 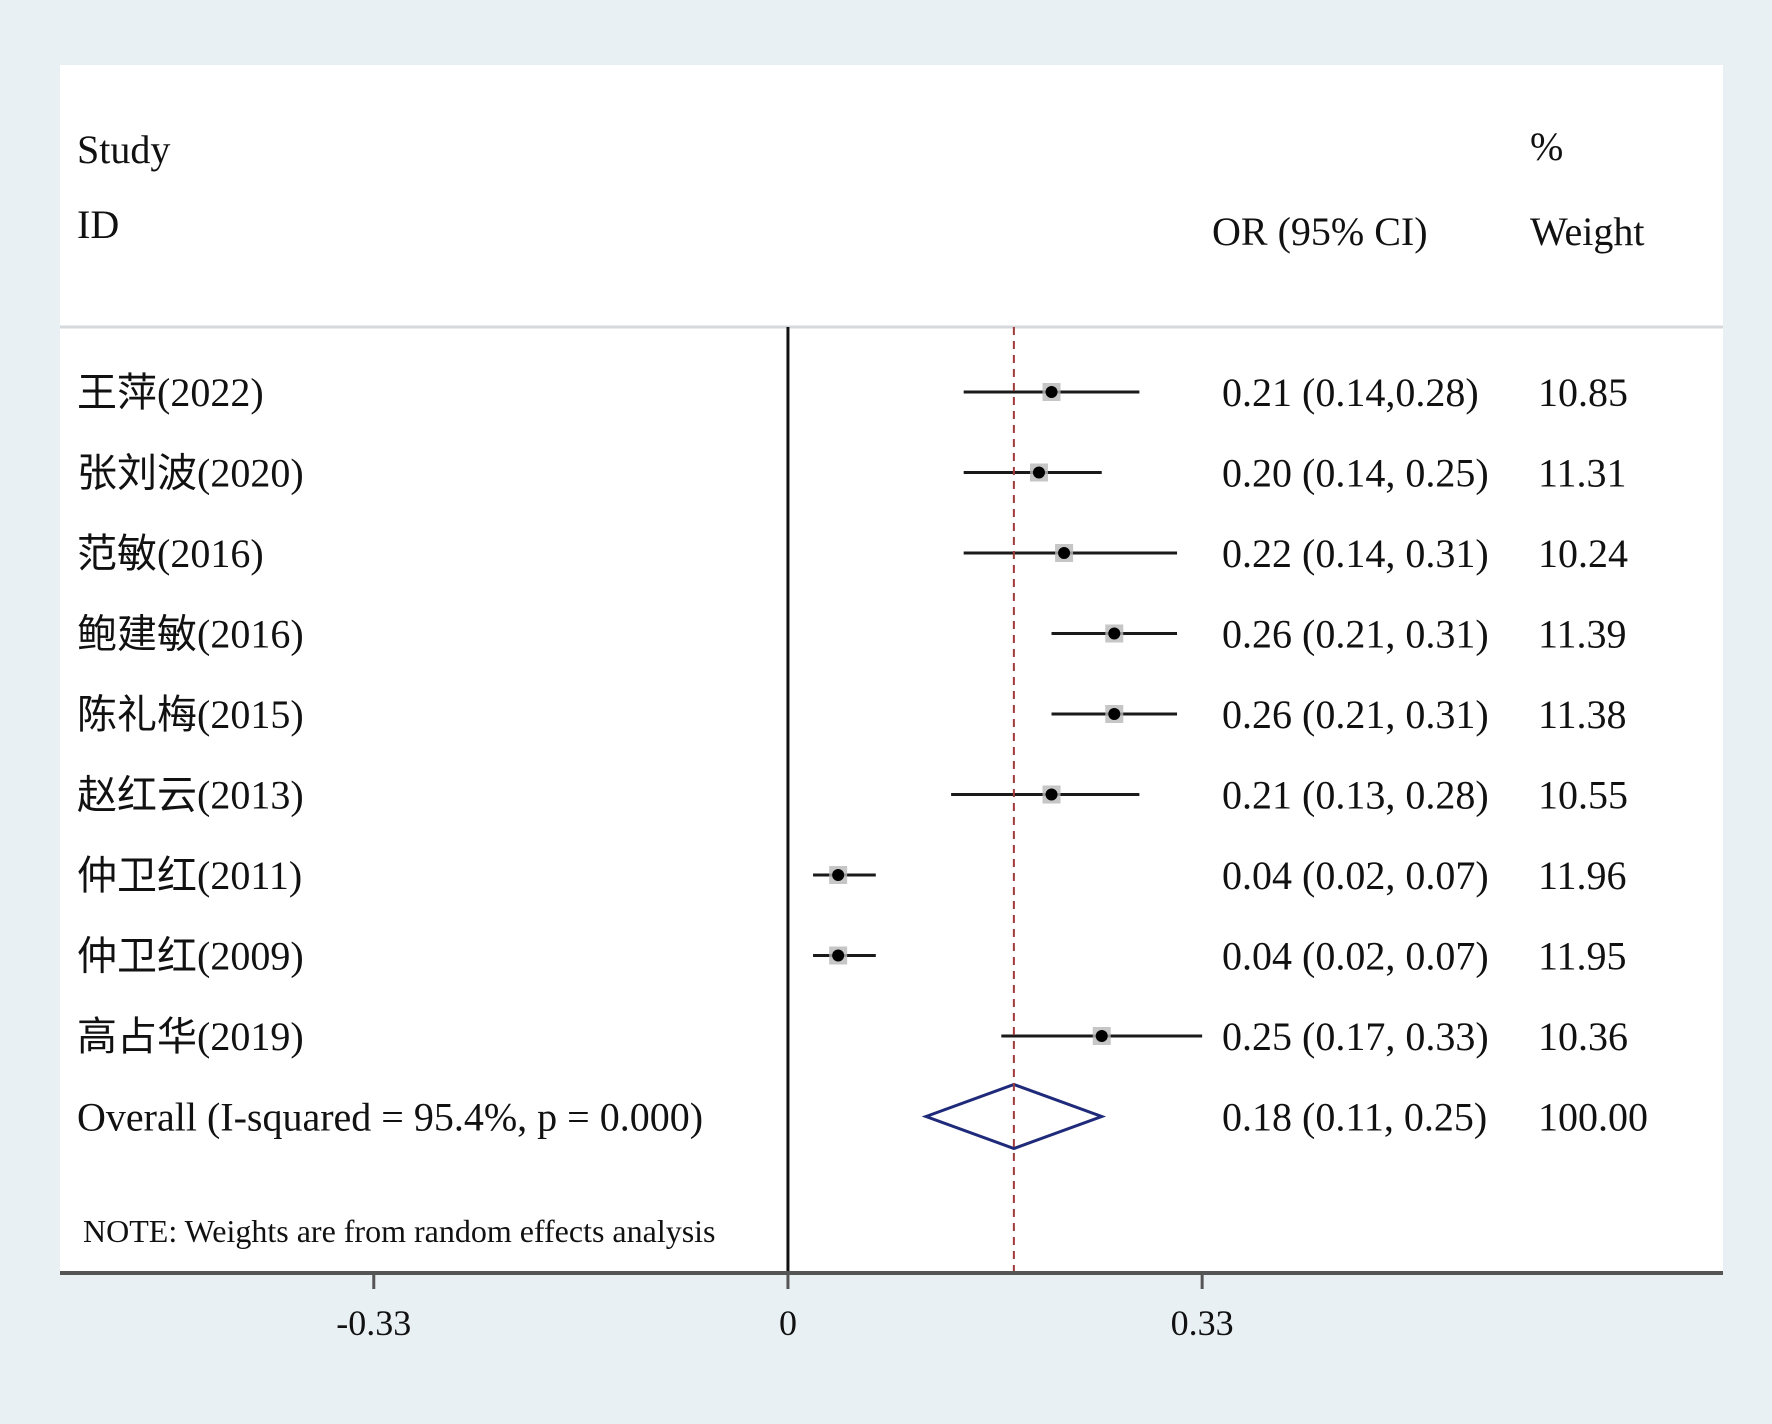 I want to click on overall-ci-text: 0.18 (0.11, 0.25), so click(x=1354, y=1117).